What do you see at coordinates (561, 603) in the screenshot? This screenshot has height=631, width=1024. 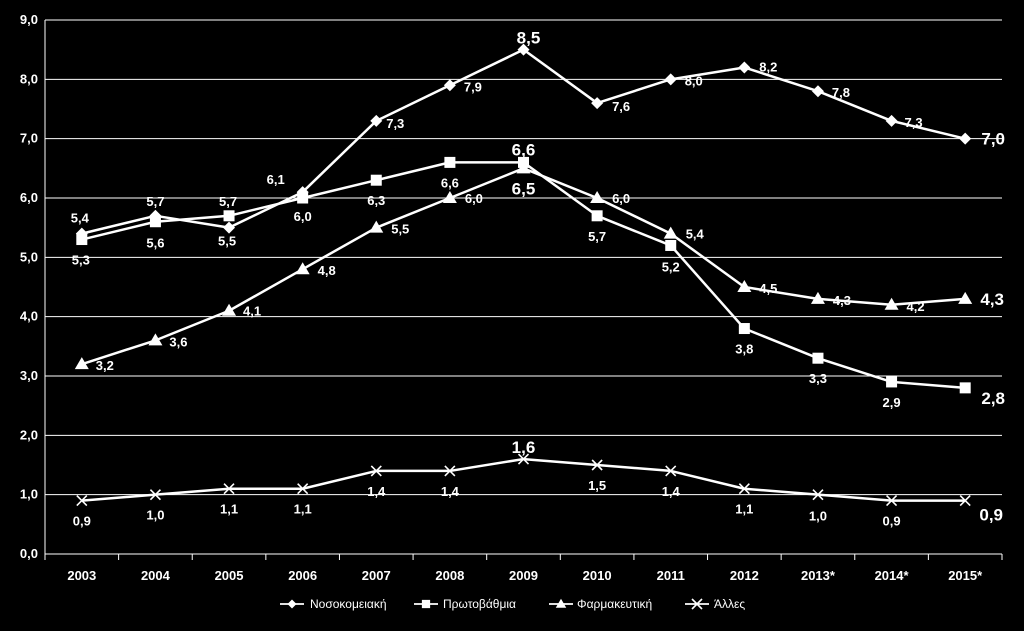 I see `legend-marker-triangle` at bounding box center [561, 603].